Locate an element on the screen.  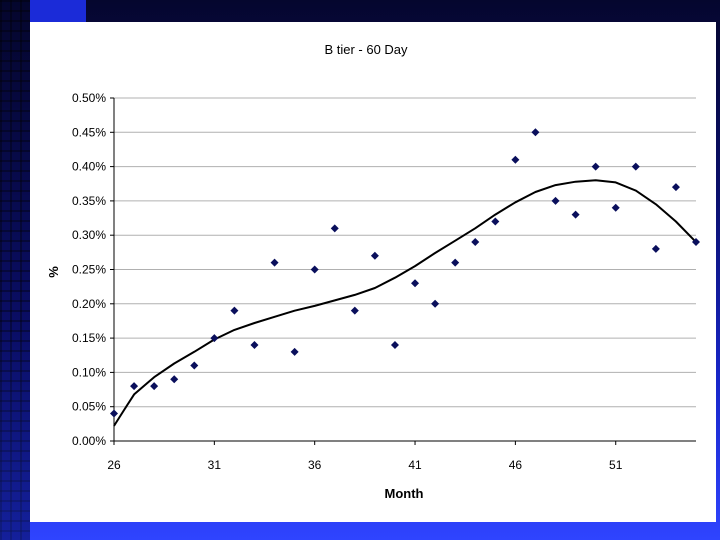
chart-title: B tier - 60 Day is located at coordinates (366, 49).